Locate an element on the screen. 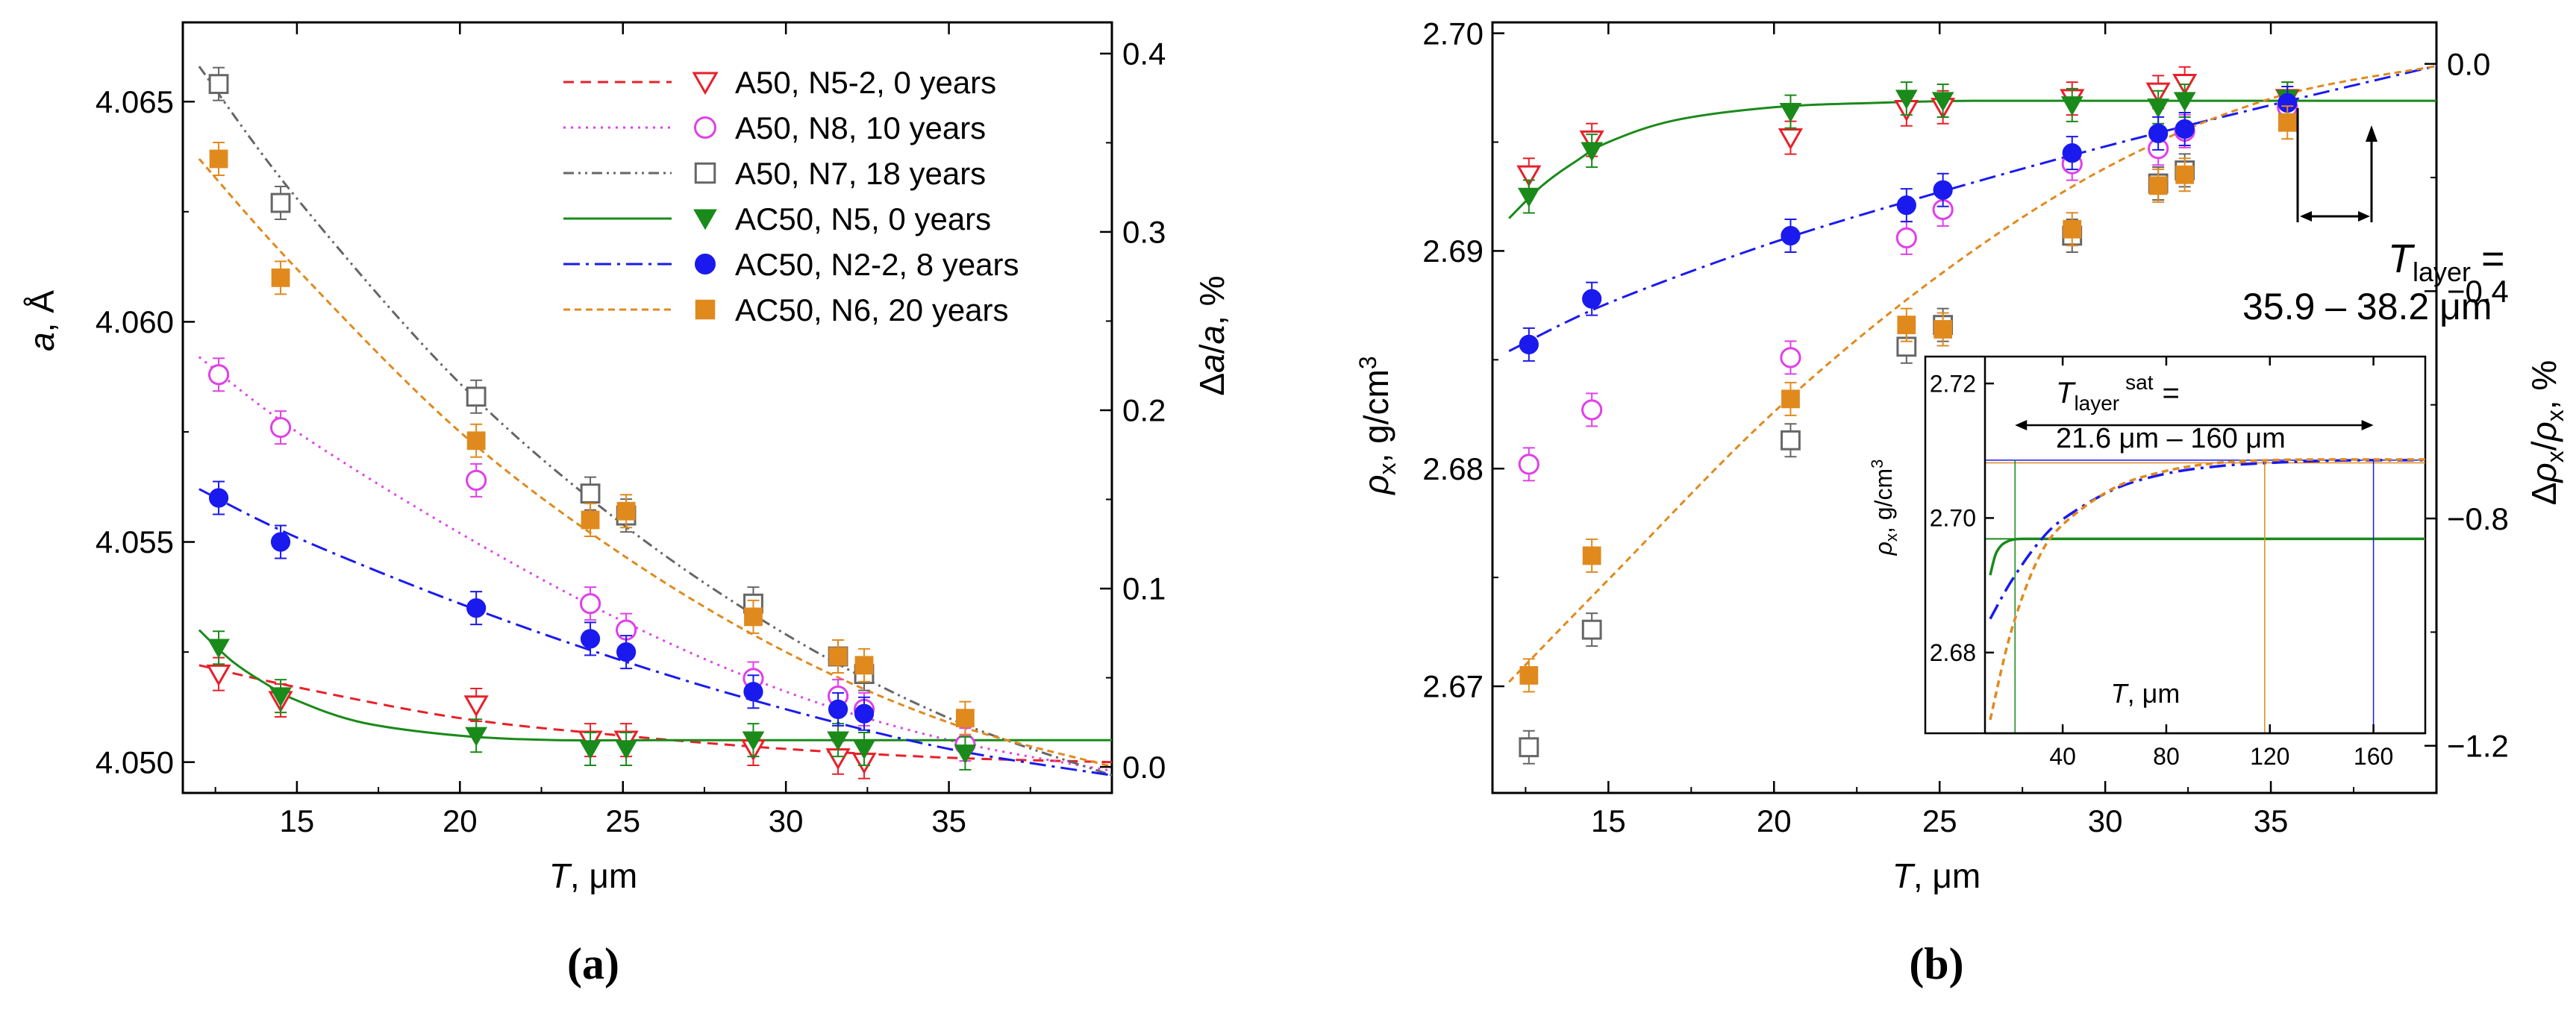 The height and width of the screenshot is (1013, 2576). panel-b-y-axis-label: ρx, g/cm3 is located at coordinates (1377, 425).